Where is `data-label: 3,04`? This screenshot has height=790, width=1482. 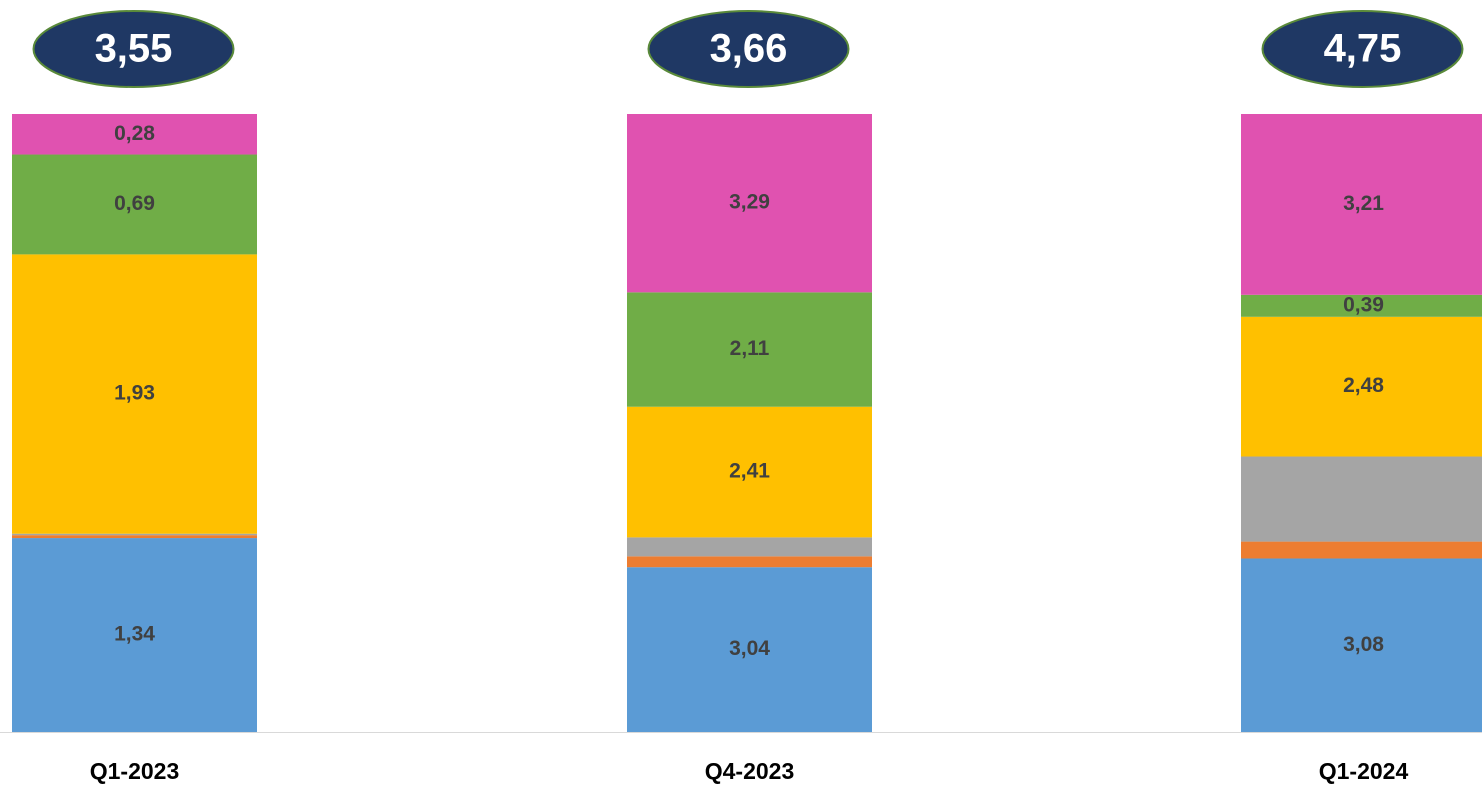 data-label: 3,04 is located at coordinates (749, 648).